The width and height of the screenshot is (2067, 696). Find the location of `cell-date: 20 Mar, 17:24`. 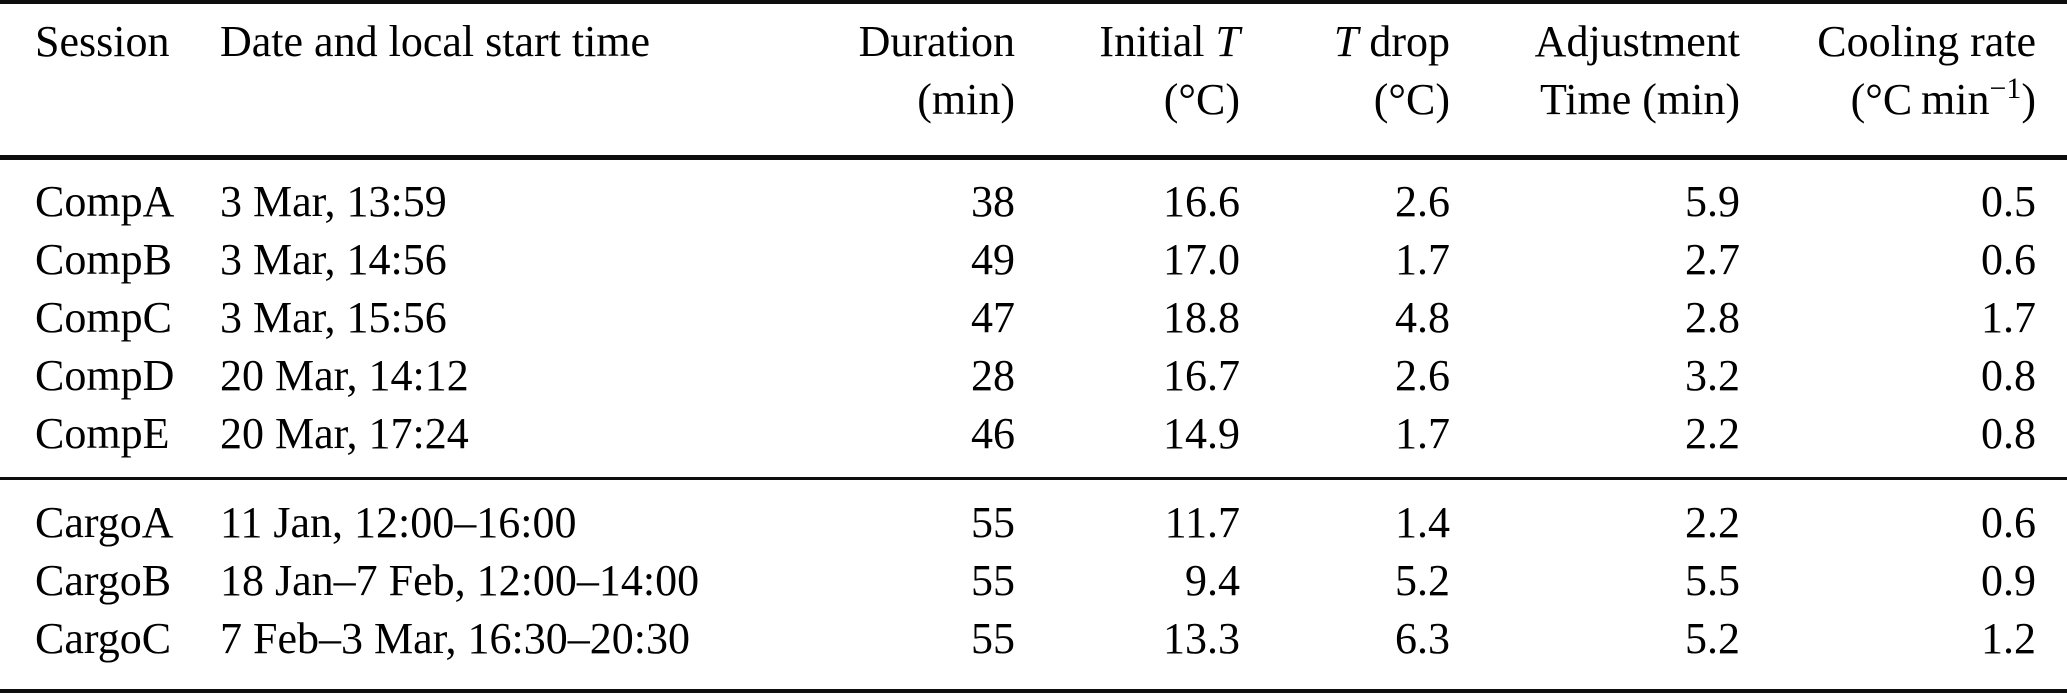

cell-date: 20 Mar, 17:24 is located at coordinates (344, 433).